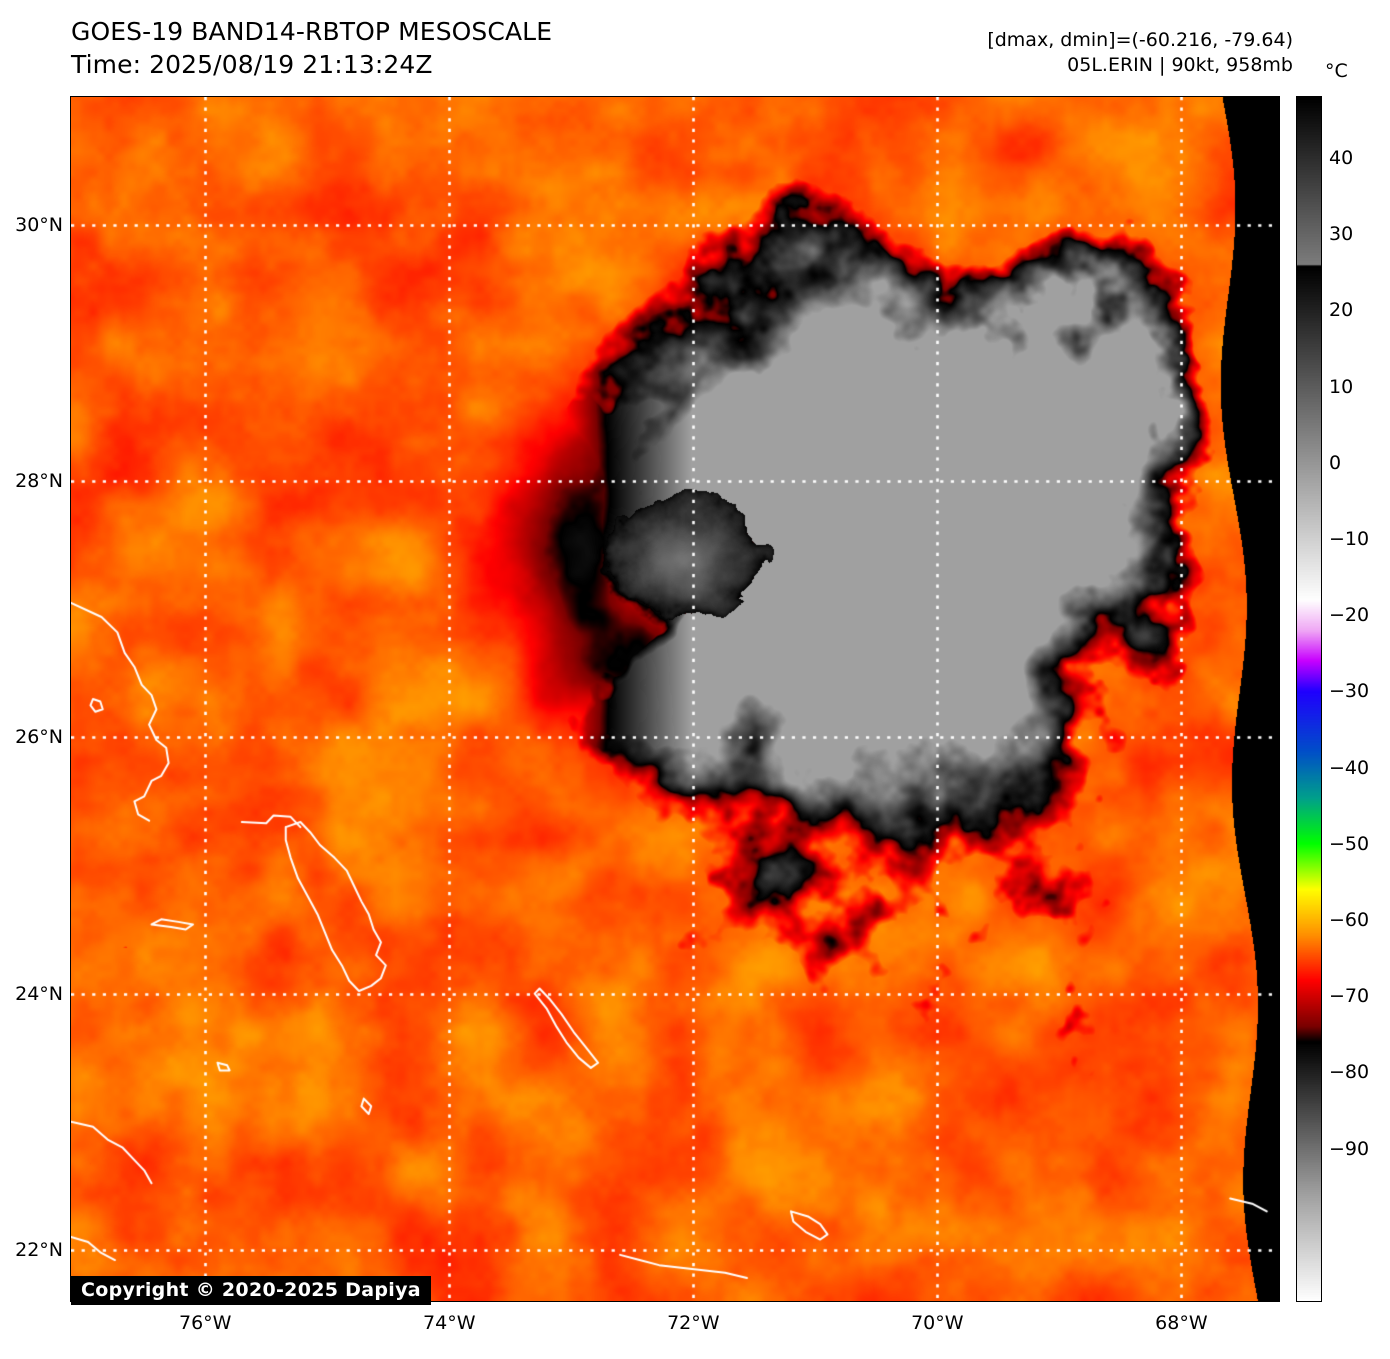  Describe the element at coordinates (1349, 919) in the screenshot. I see `colorbar-tick-label: −60` at that location.